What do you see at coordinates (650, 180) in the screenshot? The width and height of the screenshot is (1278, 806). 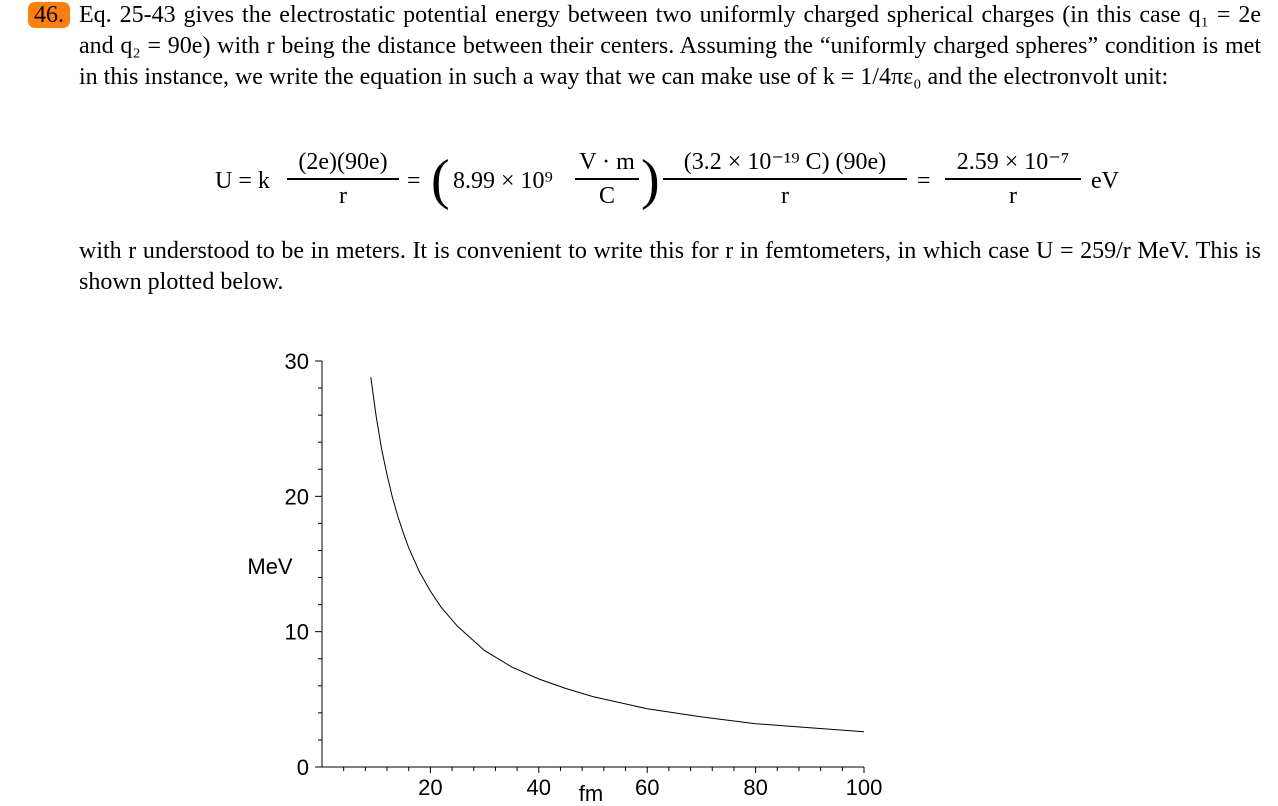 I see `eq-close-paren: )` at bounding box center [650, 180].